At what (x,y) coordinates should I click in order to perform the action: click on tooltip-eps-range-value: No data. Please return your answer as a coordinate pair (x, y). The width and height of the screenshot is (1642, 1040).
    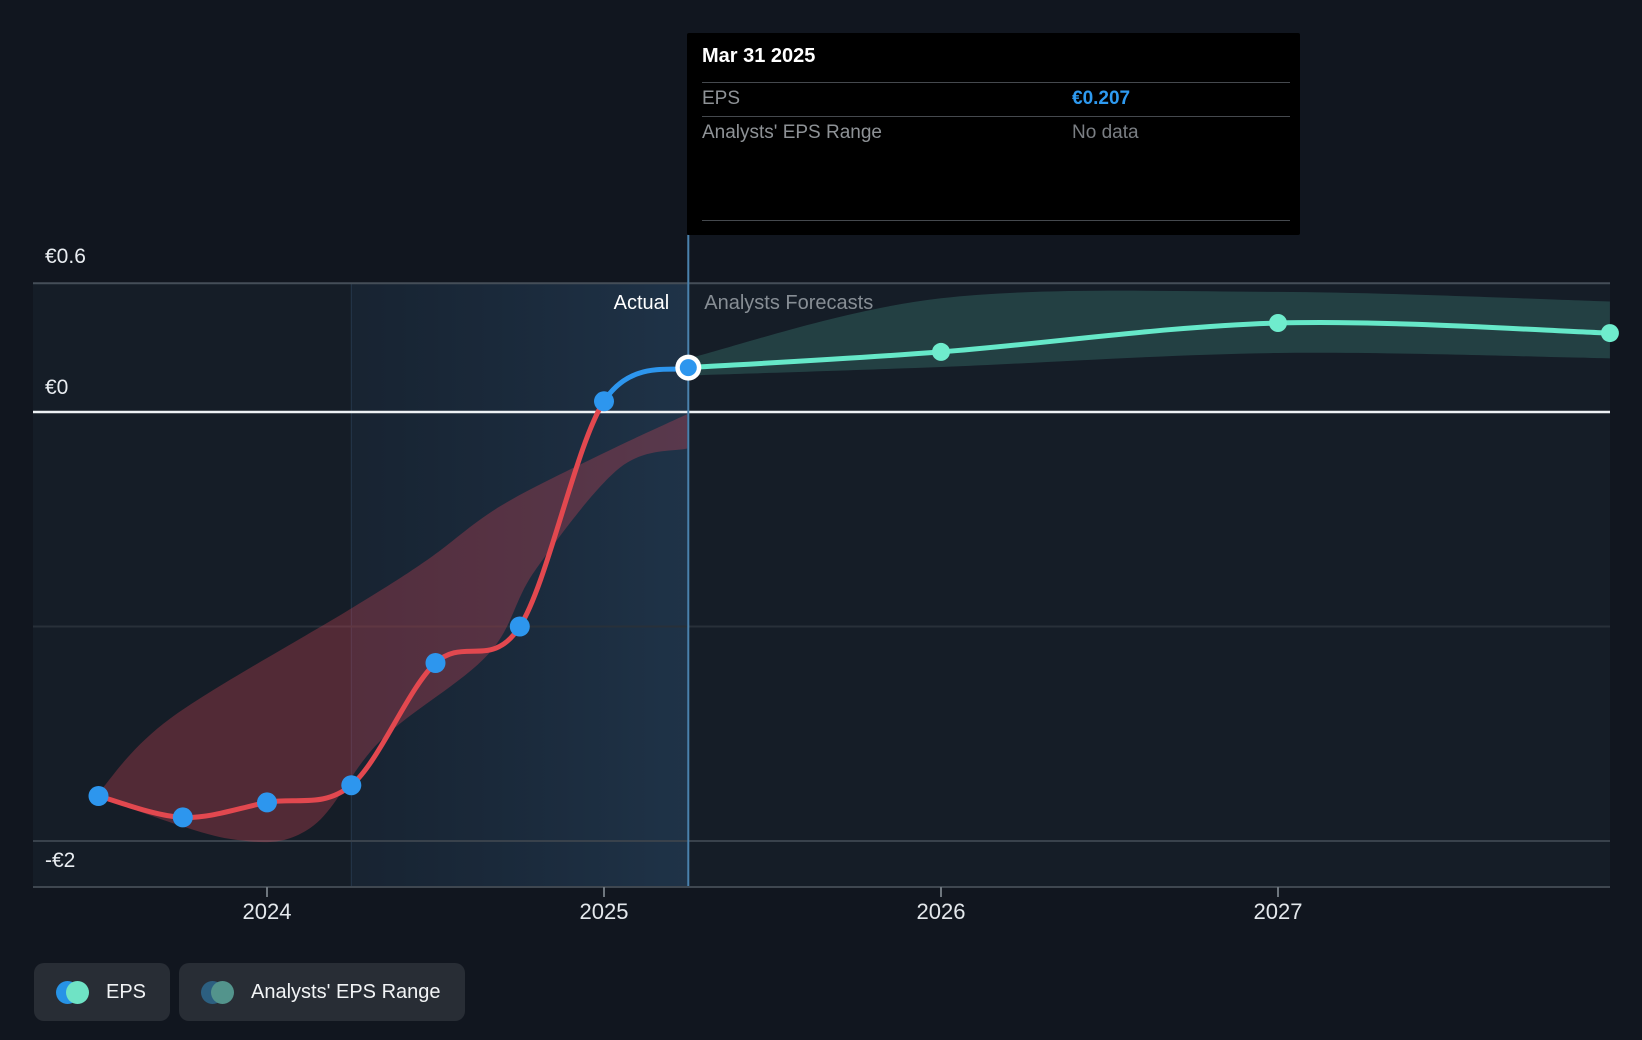
    Looking at the image, I should click on (1105, 132).